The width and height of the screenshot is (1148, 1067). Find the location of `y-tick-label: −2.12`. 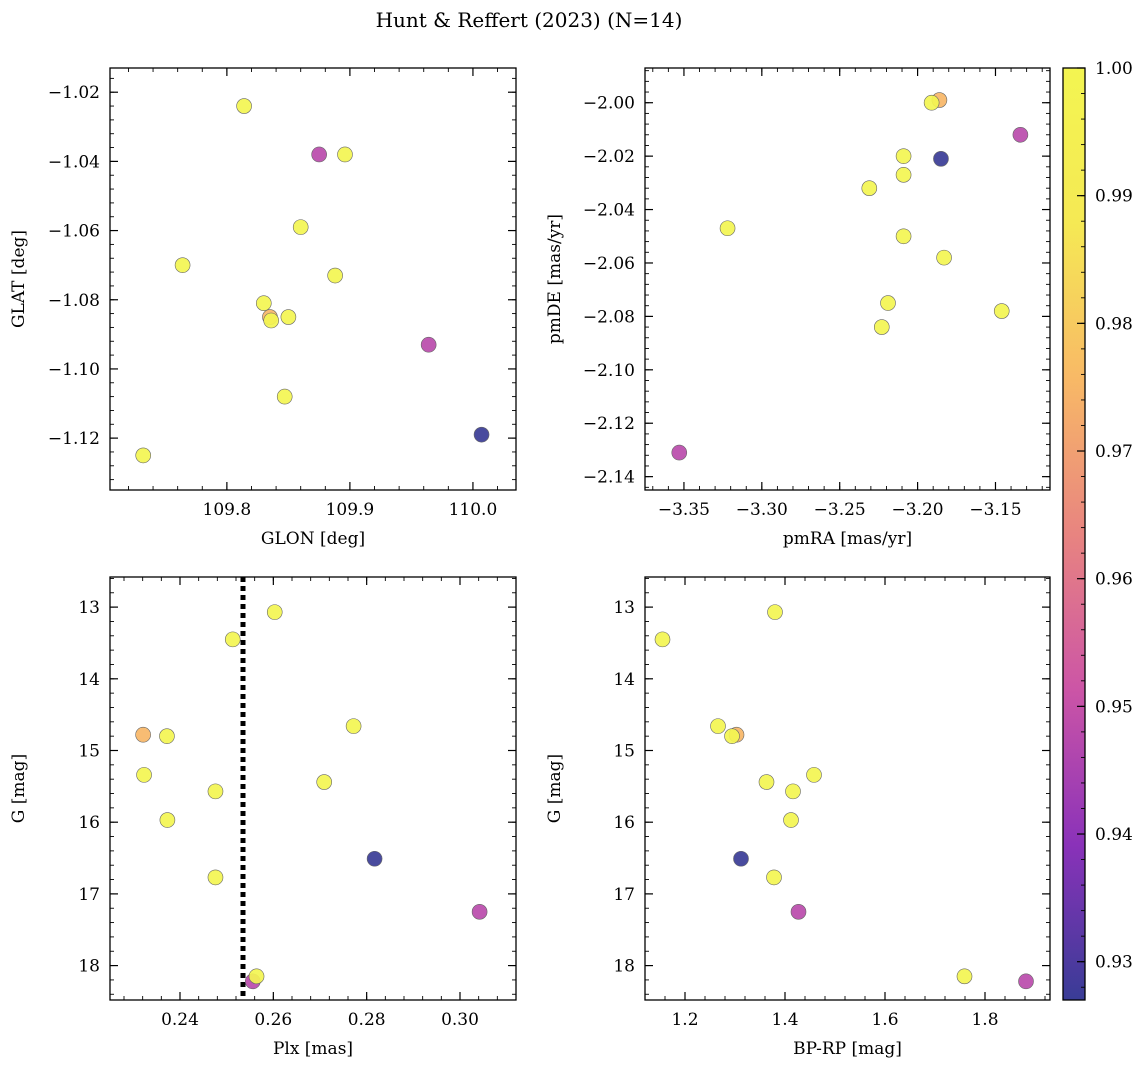

y-tick-label: −2.12 is located at coordinates (609, 424).